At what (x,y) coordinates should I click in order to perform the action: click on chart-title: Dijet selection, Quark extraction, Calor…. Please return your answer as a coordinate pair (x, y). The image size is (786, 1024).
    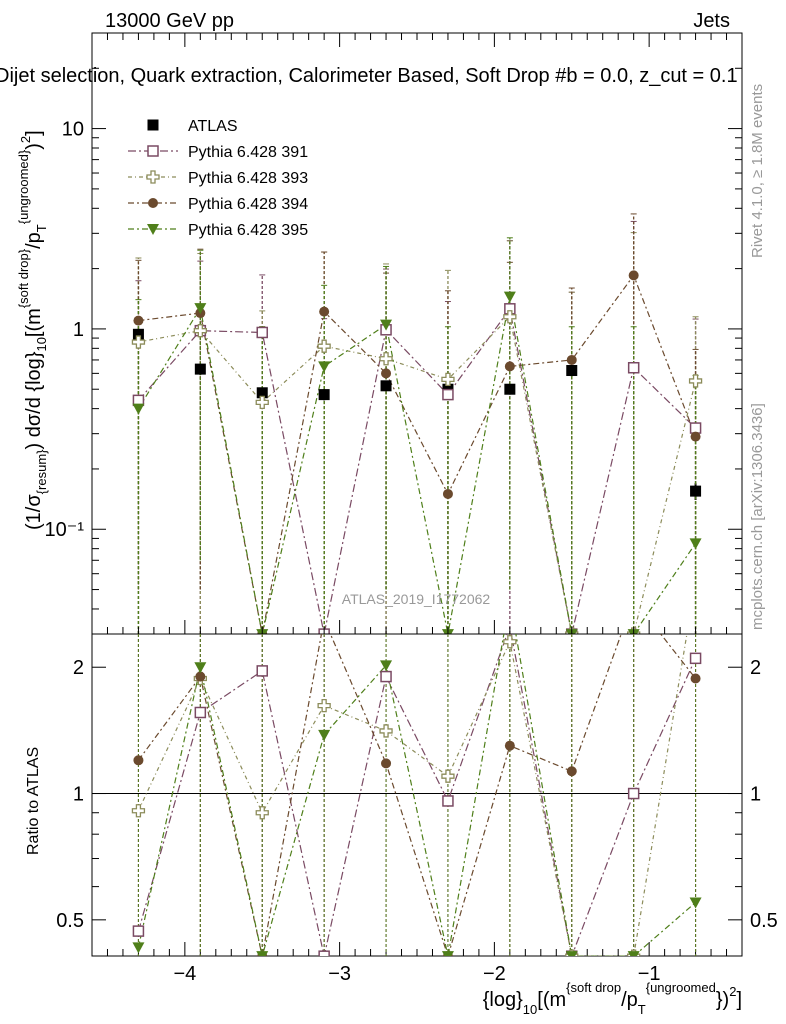
    Looking at the image, I should click on (369, 76).